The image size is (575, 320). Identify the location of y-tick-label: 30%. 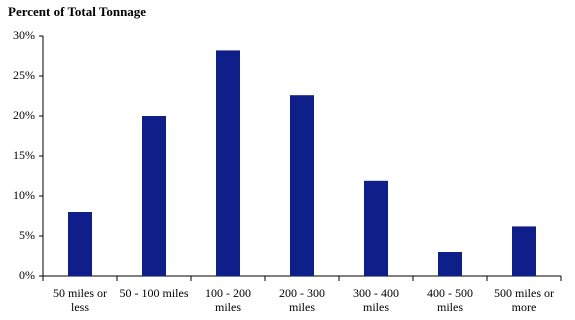
(24, 35).